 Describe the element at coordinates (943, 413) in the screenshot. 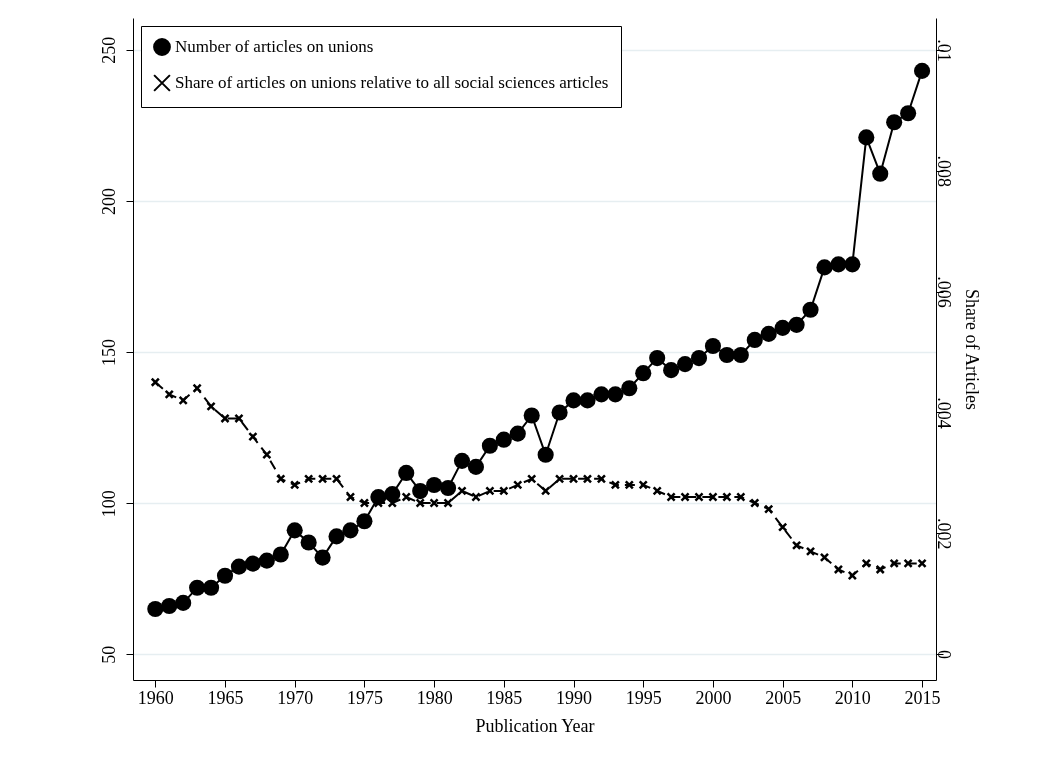

I see `y2-tick-label: .004` at that location.